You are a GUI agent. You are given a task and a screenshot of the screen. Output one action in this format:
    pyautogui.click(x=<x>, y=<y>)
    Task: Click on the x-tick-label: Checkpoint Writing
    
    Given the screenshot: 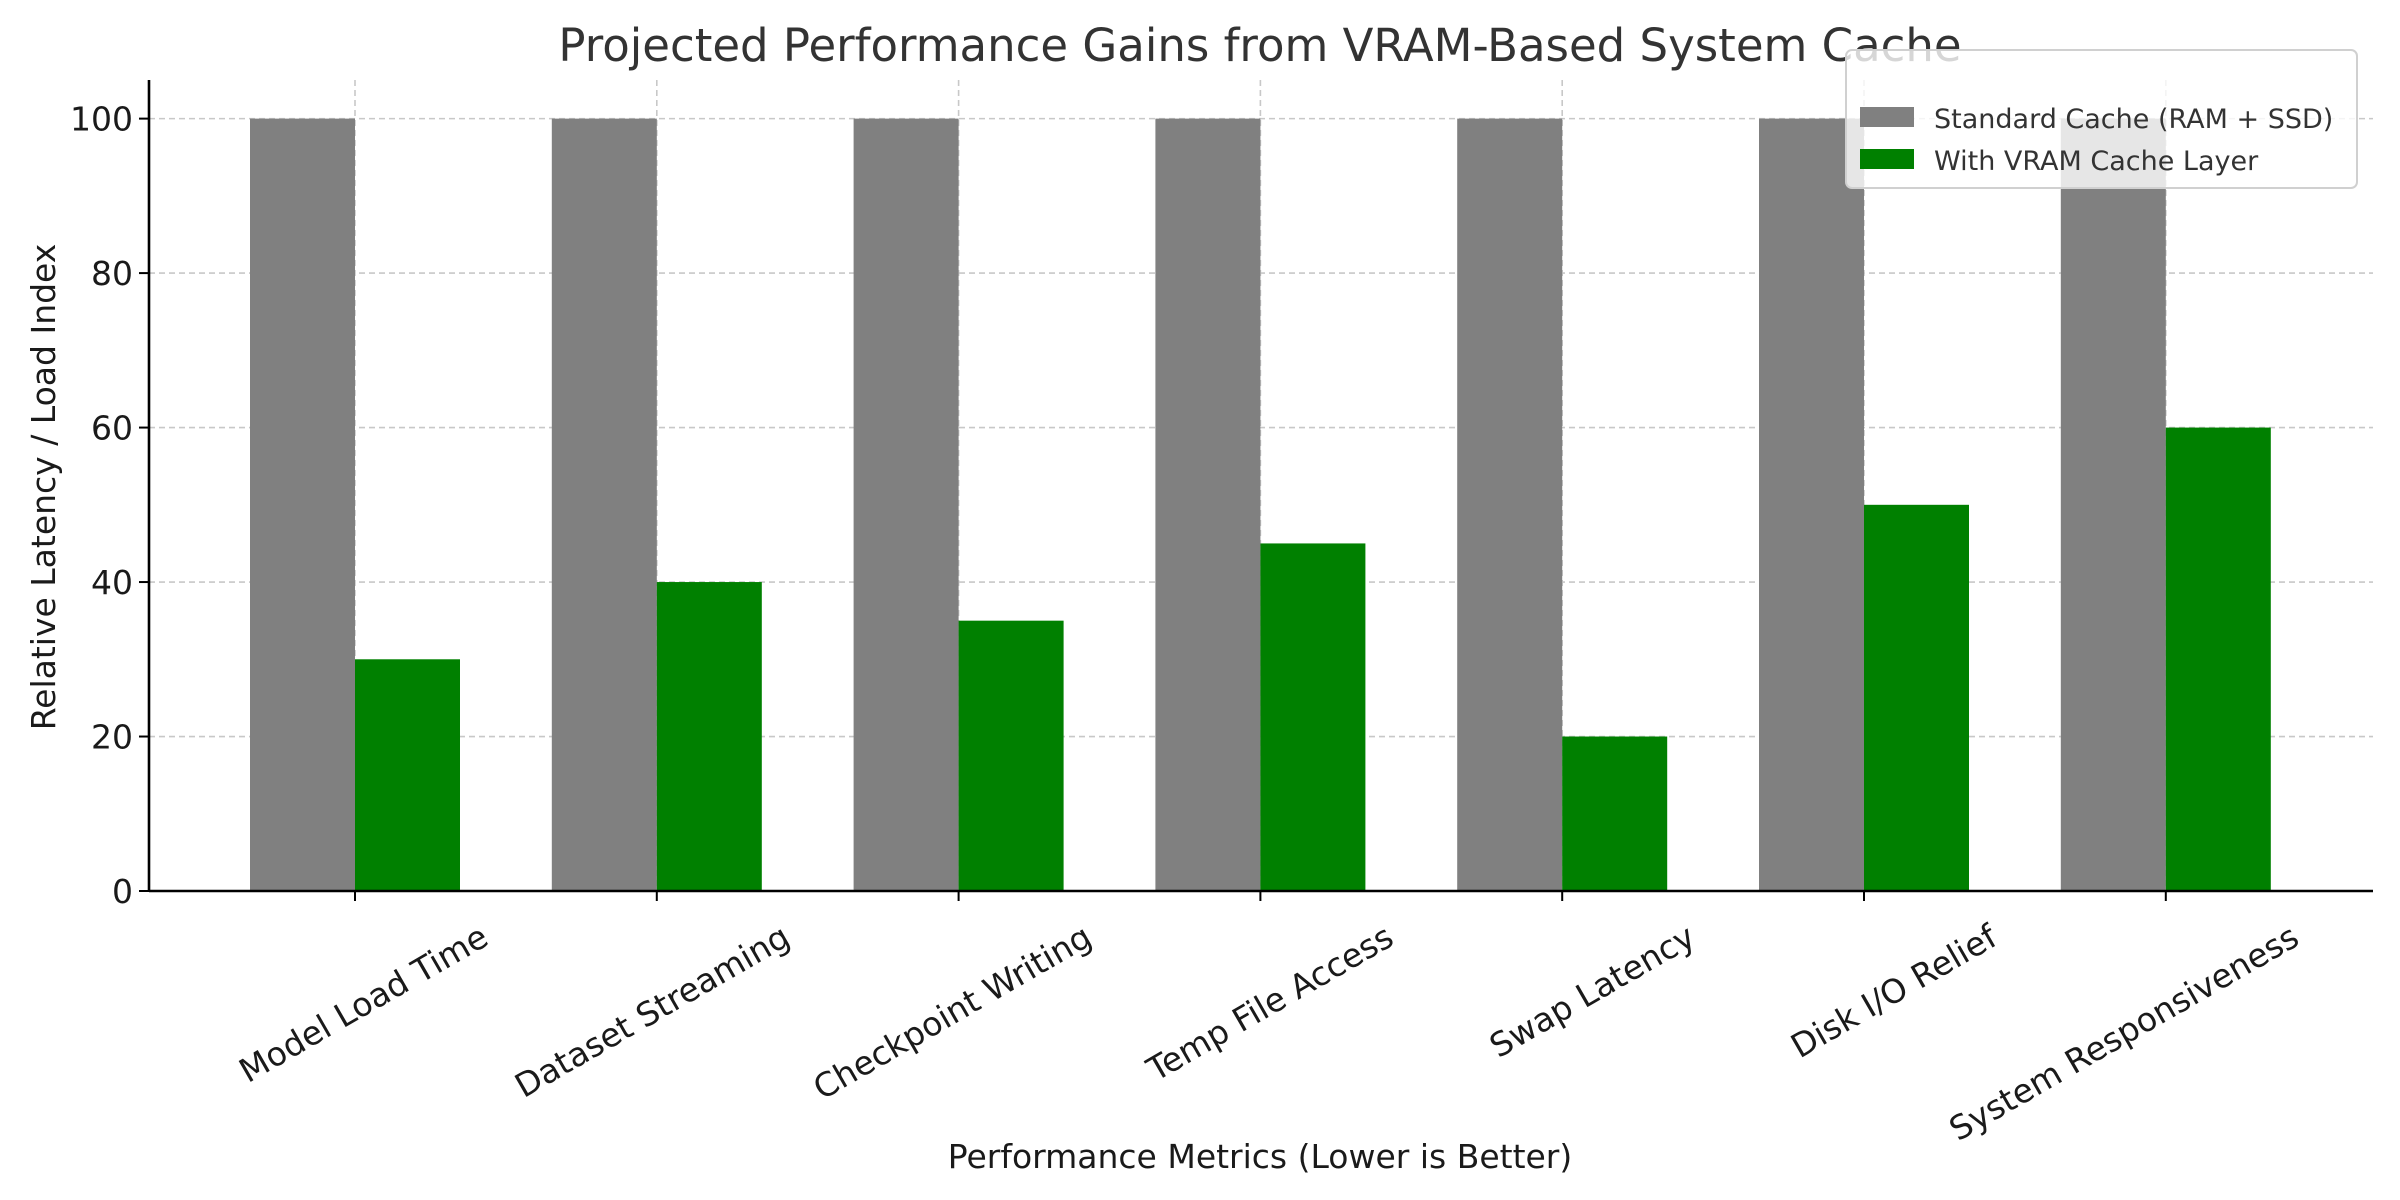 What is the action you would take?
    pyautogui.click(x=952, y=1012)
    